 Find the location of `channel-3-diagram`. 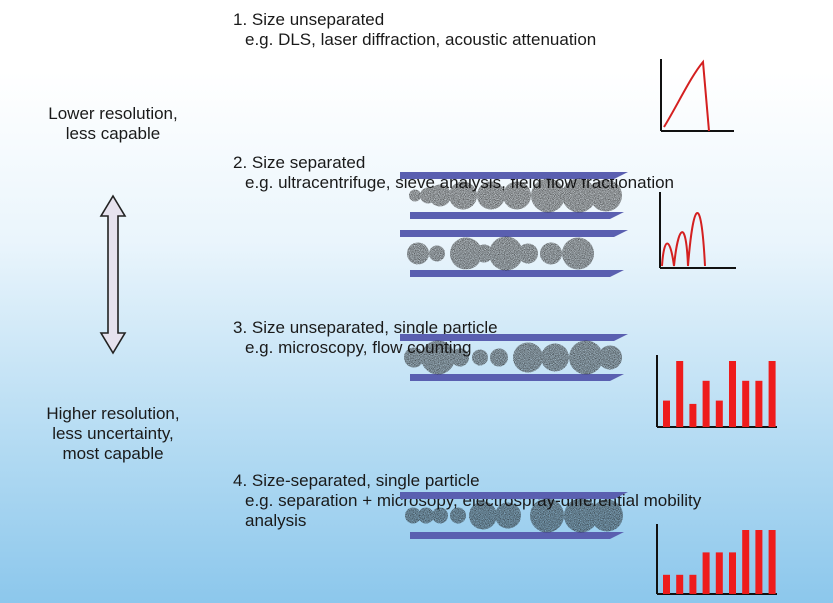

channel-3-diagram is located at coordinates (514, 357).